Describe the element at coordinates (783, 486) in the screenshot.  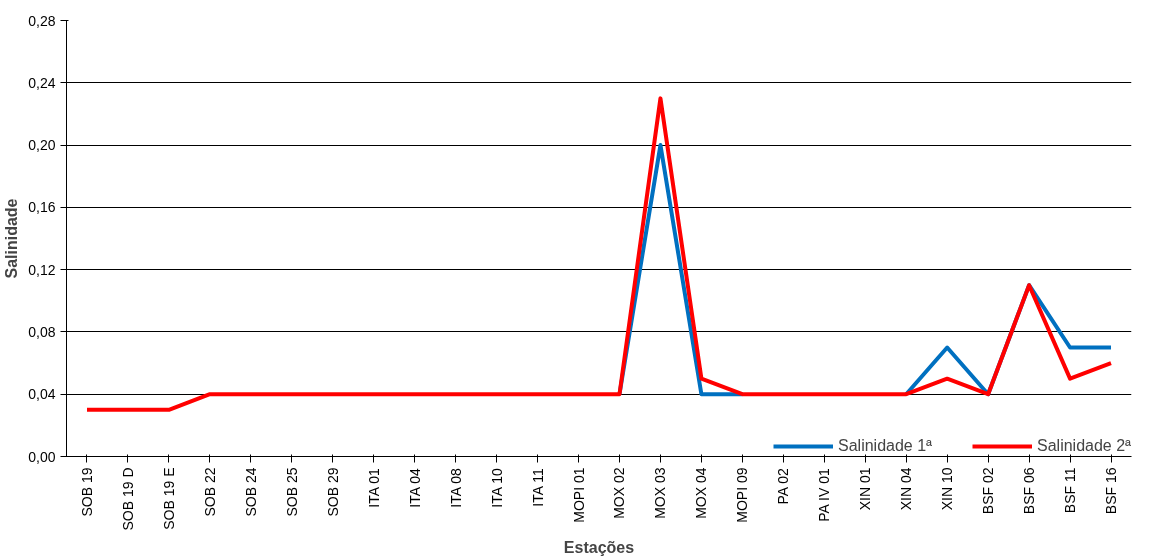
I see `x-tick-label: PA 02` at that location.